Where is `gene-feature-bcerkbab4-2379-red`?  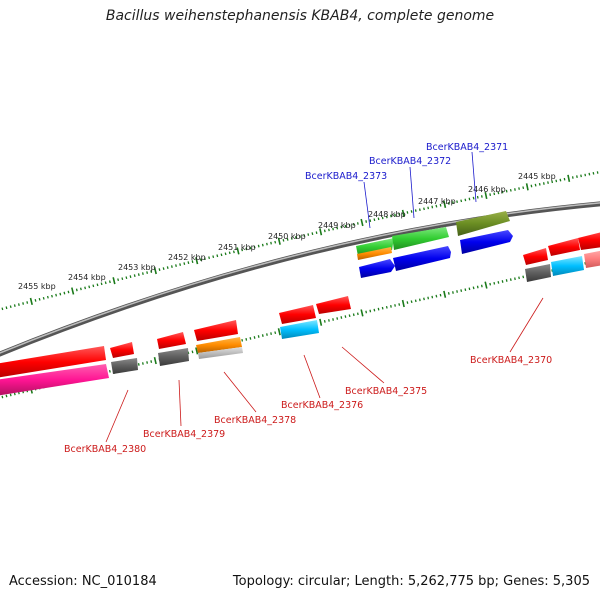
gene-feature-bcerkbab4-2379-red is located at coordinates (171, 340).